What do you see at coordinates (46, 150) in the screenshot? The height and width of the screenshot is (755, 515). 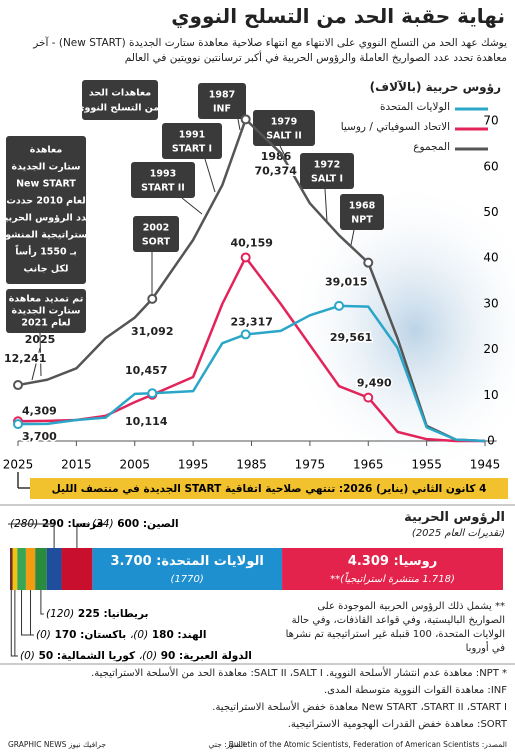 I see `annotation: معاهدة` at bounding box center [46, 150].